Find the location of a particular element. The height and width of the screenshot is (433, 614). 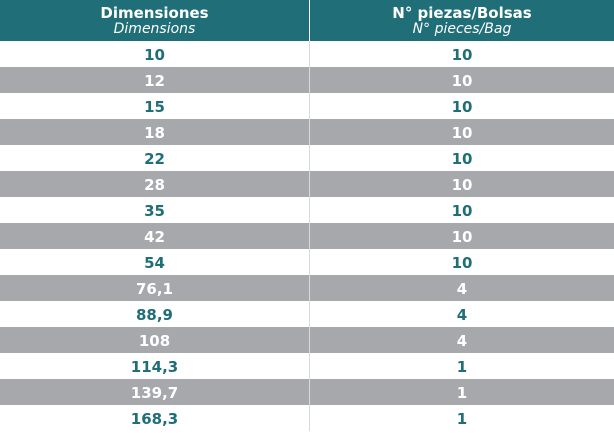

table-cell: 114,3 is located at coordinates (155, 366).